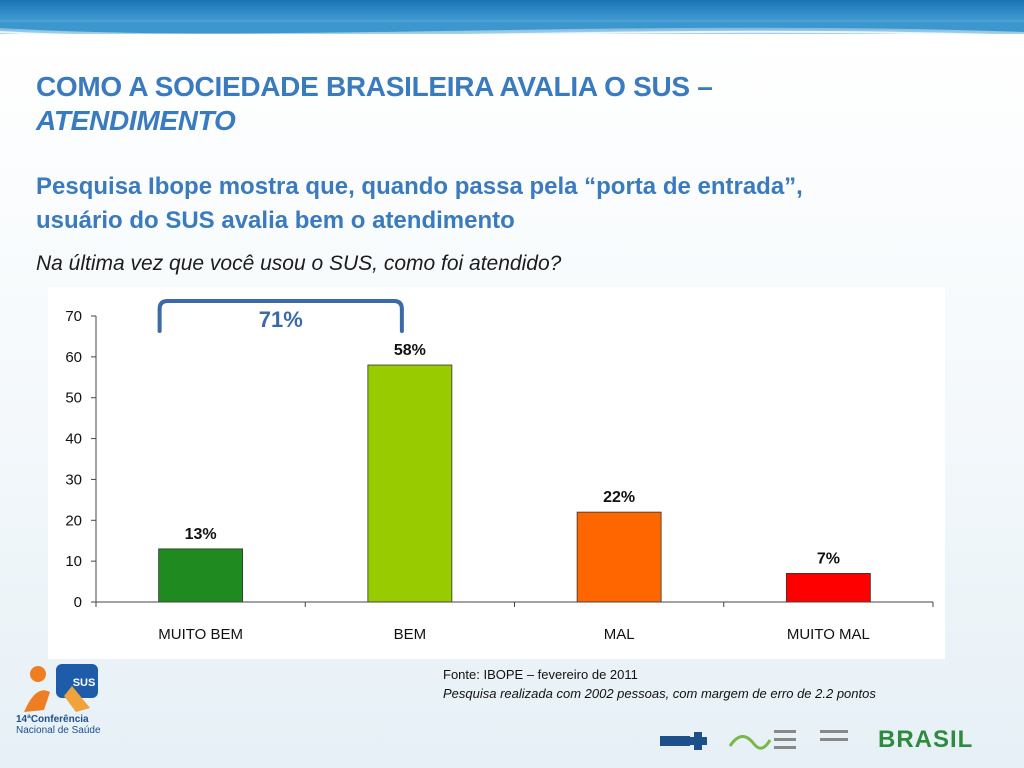  Describe the element at coordinates (410, 483) in the screenshot. I see `bar-bem` at that location.